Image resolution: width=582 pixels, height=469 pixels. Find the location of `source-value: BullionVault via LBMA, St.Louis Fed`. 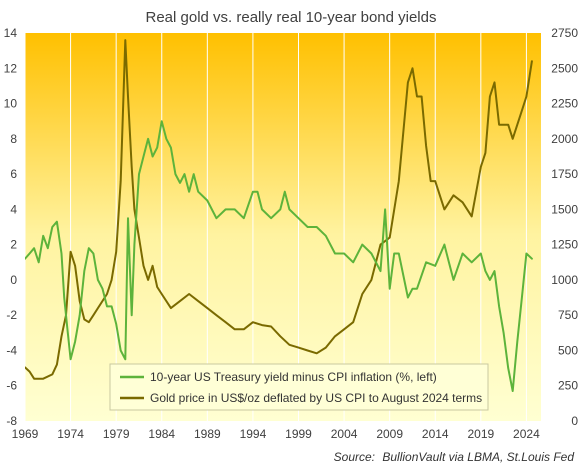

source-value: BullionVault via LBMA, St.Louis Fed is located at coordinates (478, 457).